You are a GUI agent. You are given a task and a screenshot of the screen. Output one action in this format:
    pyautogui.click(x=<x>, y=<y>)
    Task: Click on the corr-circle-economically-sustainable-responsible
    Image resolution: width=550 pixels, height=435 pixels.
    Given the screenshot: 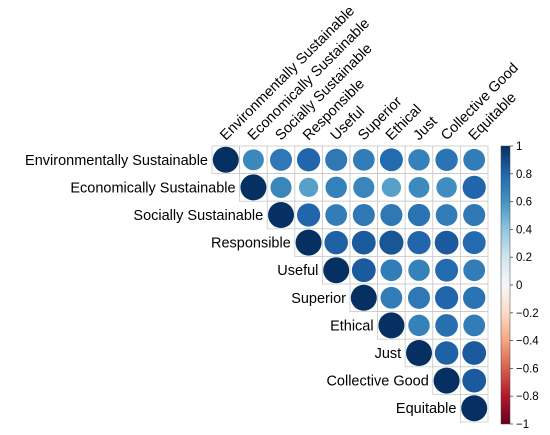 What is the action you would take?
    pyautogui.click(x=308, y=187)
    